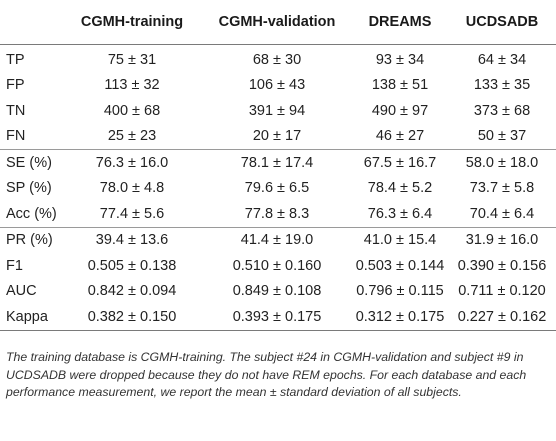  Describe the element at coordinates (502, 85) in the screenshot. I see `table-cell: 133 ± 35` at that location.